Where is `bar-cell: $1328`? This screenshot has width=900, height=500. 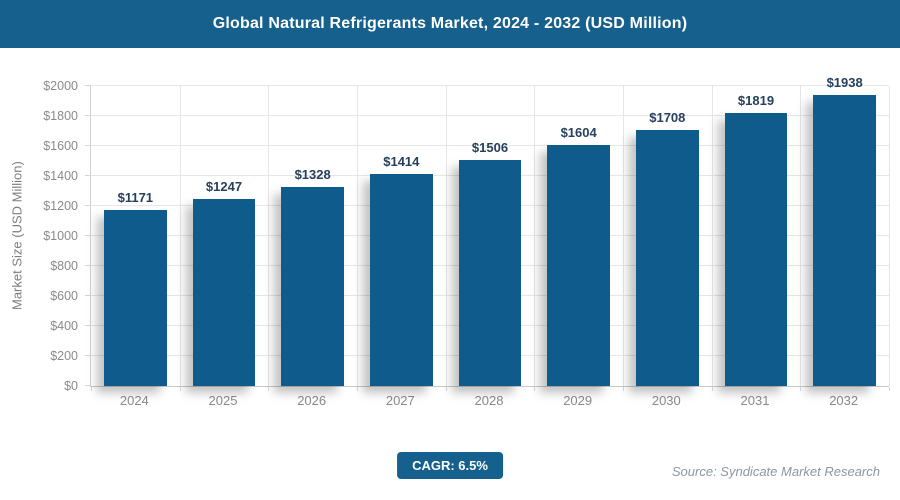
bar-cell: $1328 is located at coordinates (312, 236).